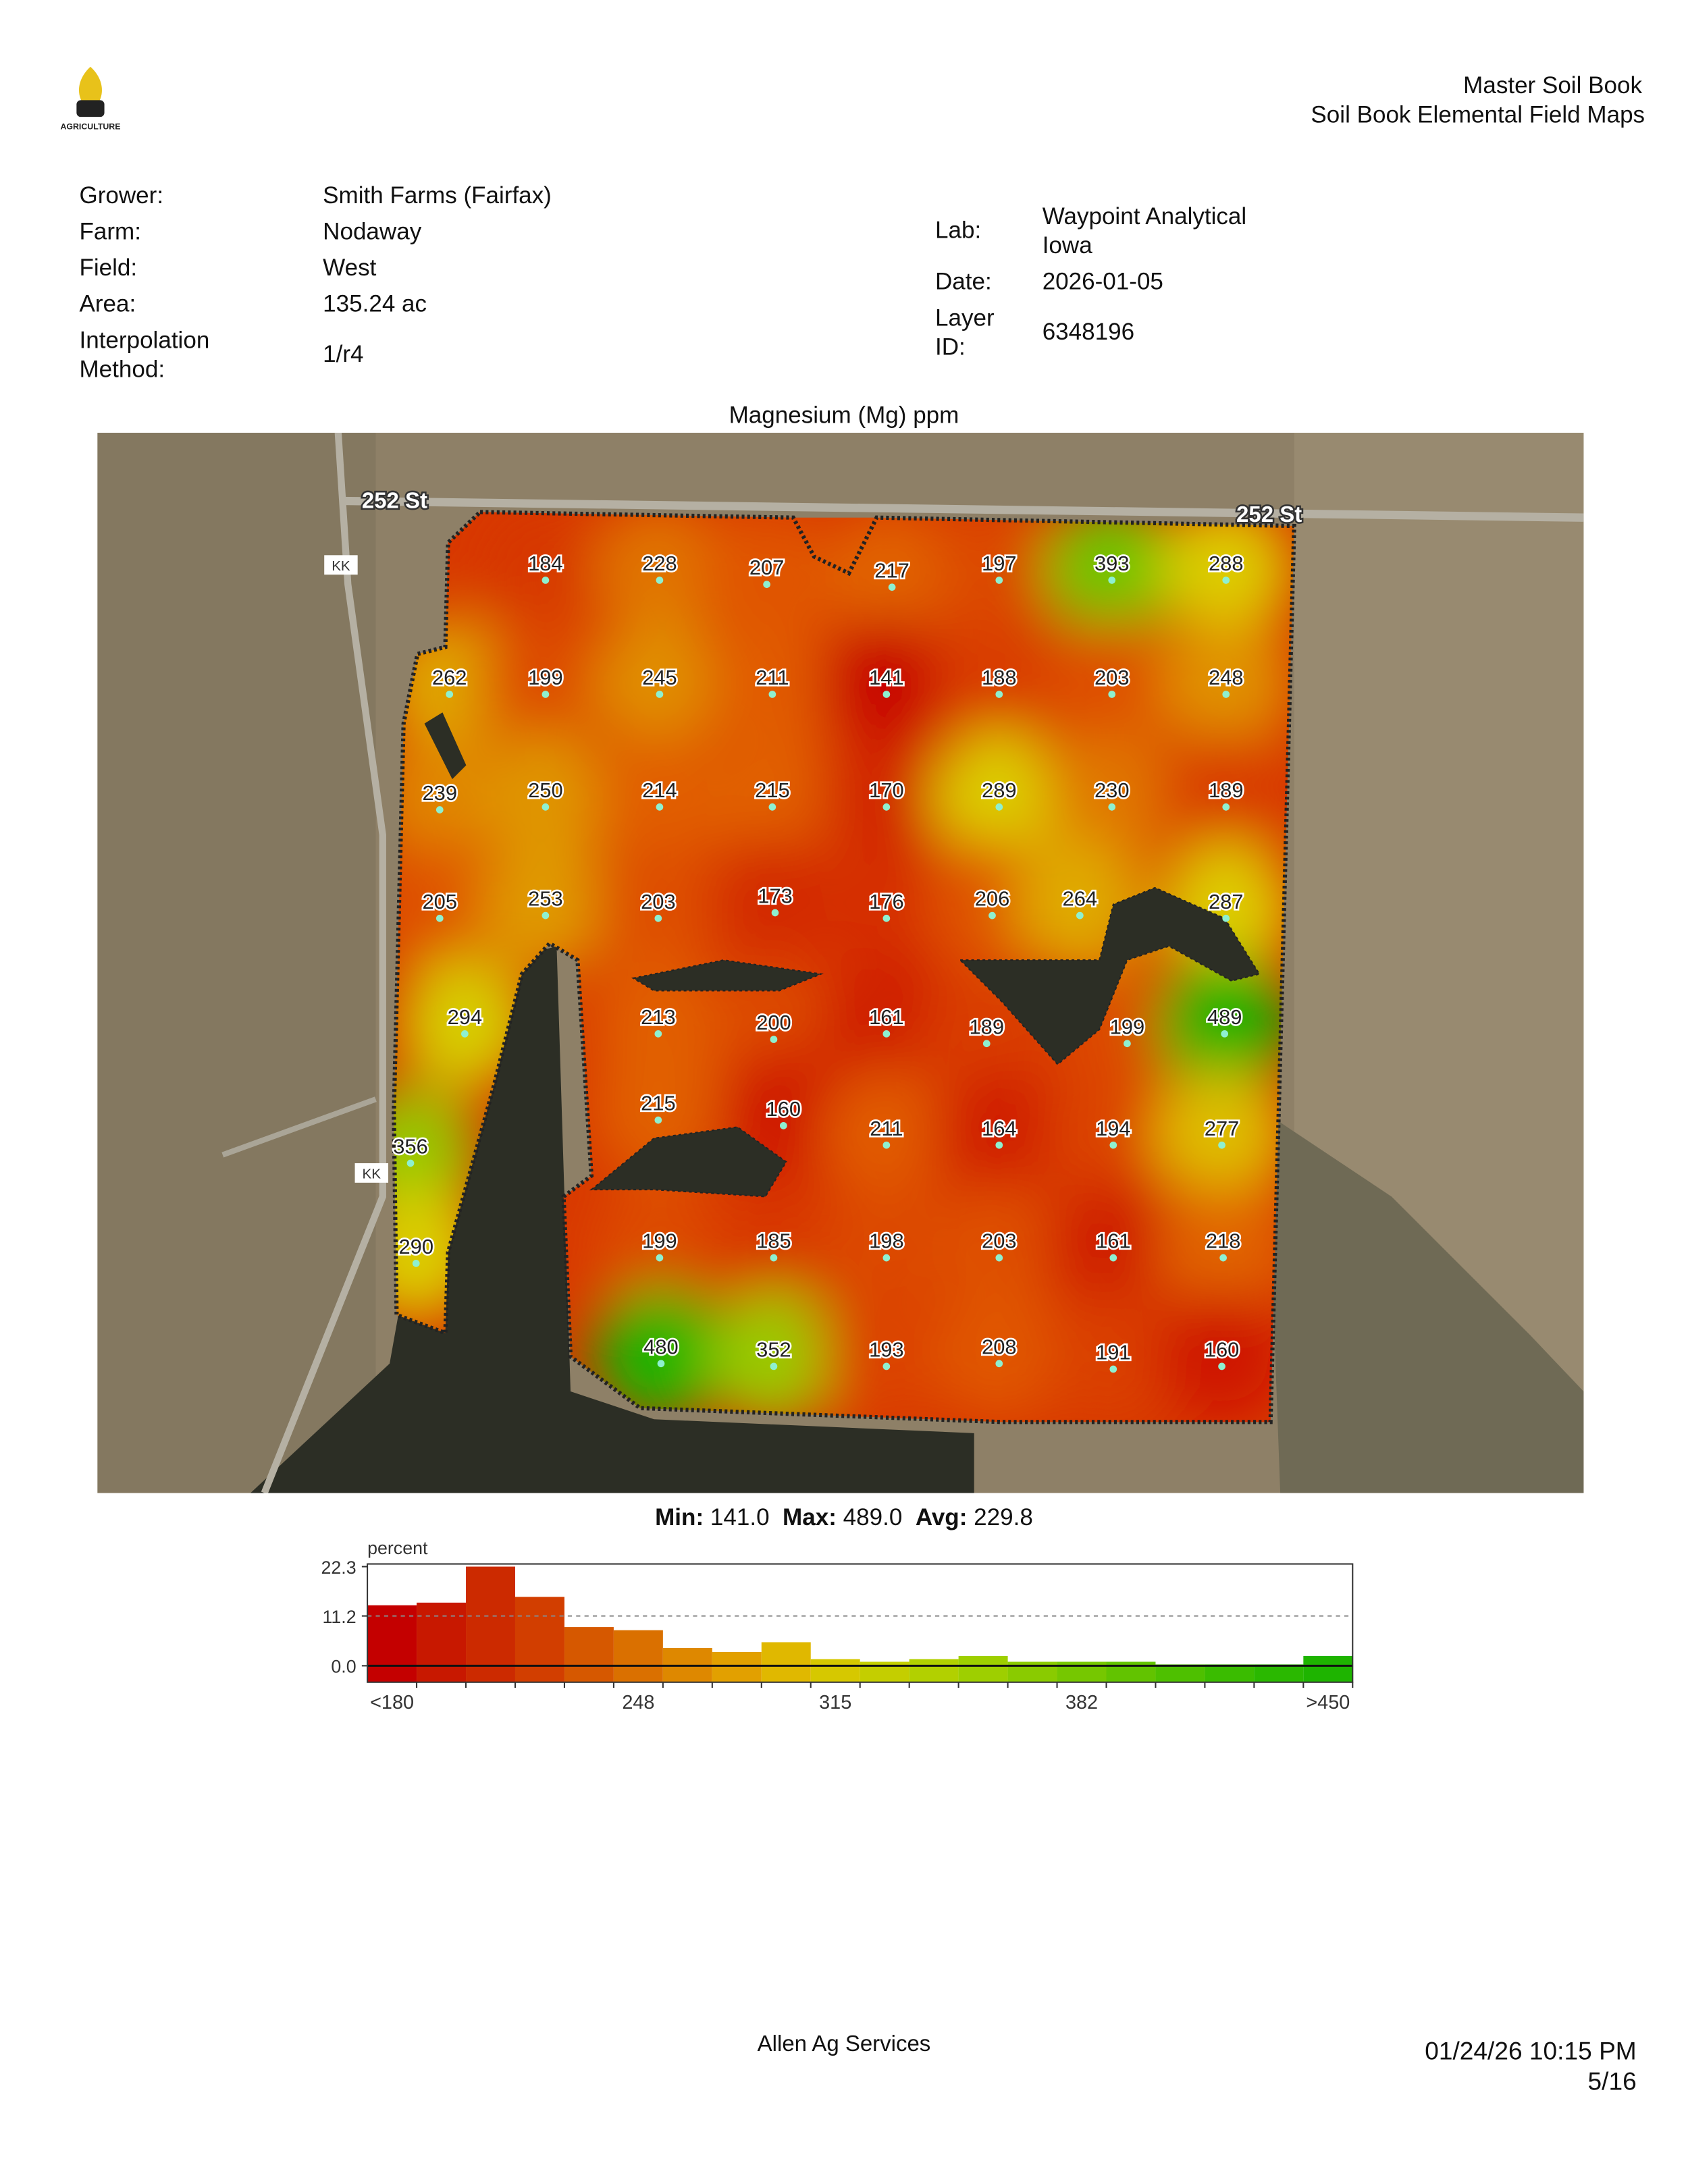  Describe the element at coordinates (658, 901) in the screenshot. I see `sample-label: 203` at that location.